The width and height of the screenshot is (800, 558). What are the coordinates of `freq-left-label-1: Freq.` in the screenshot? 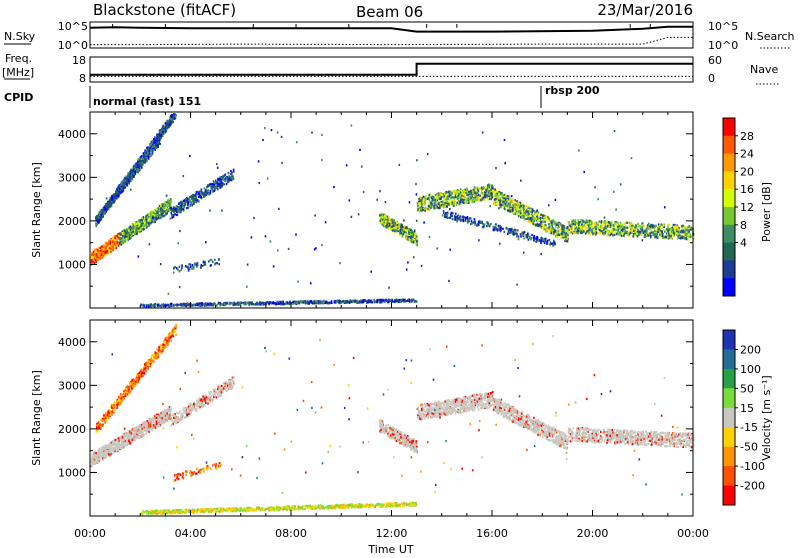 It's located at (18, 58).